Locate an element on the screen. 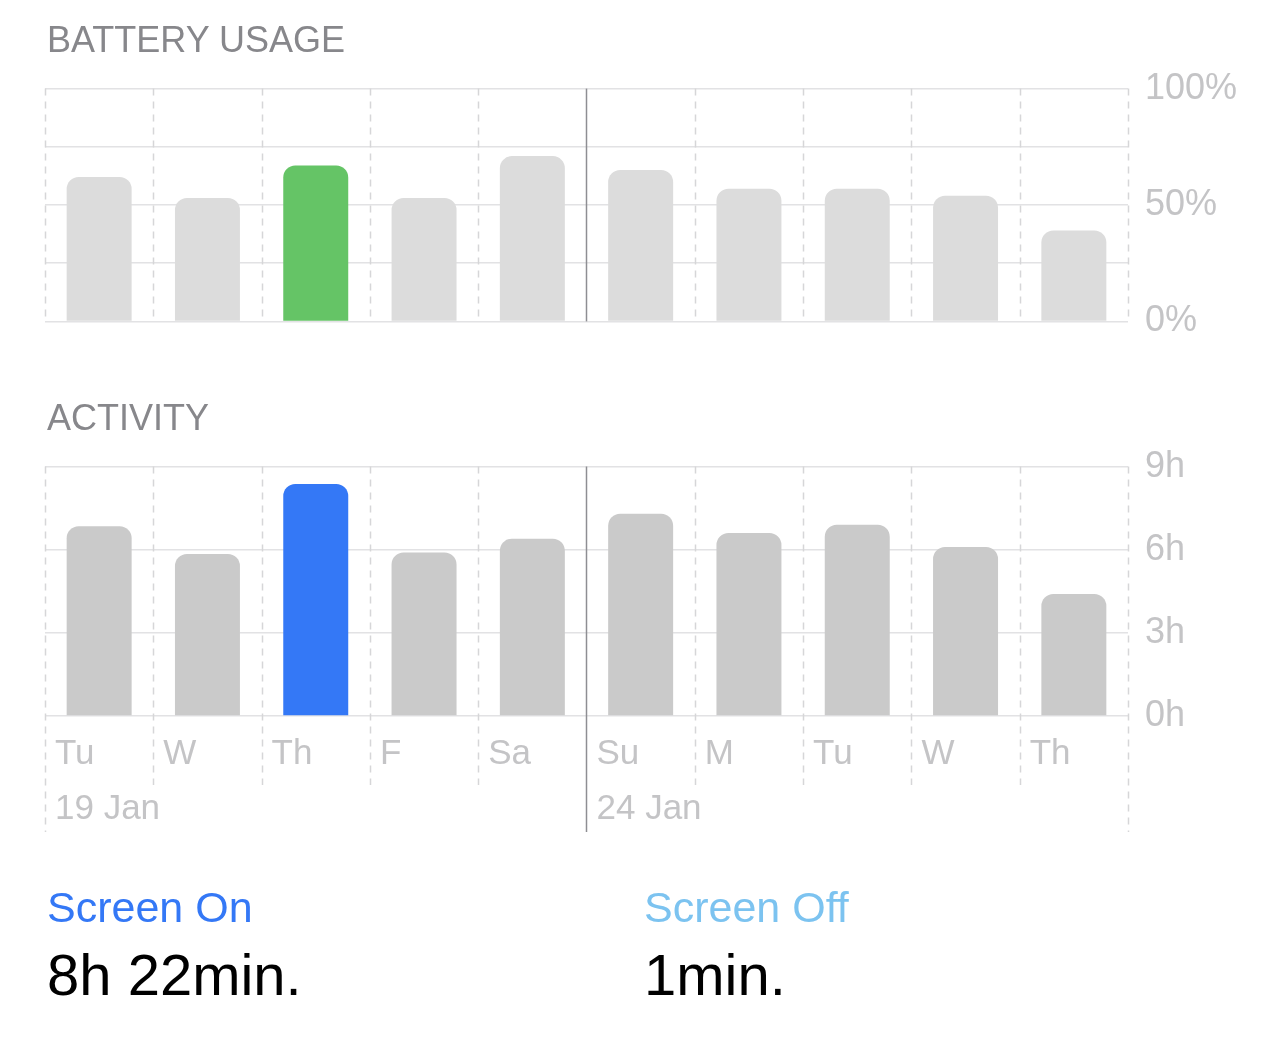 The width and height of the screenshot is (1284, 1058). x-tick-label: Sa is located at coordinates (510, 751).